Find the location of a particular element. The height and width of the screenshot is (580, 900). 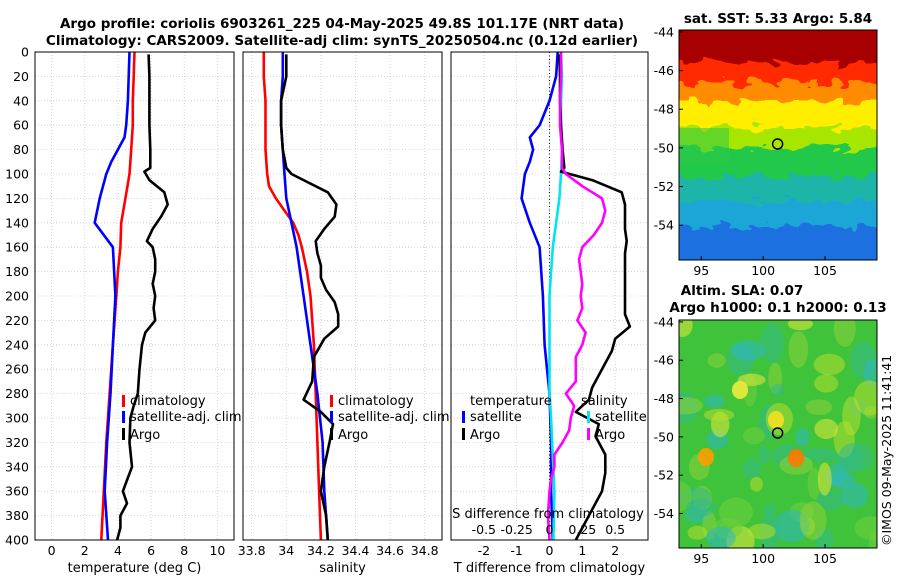

legend-label-t-satellite: satellite is located at coordinates (496, 417).